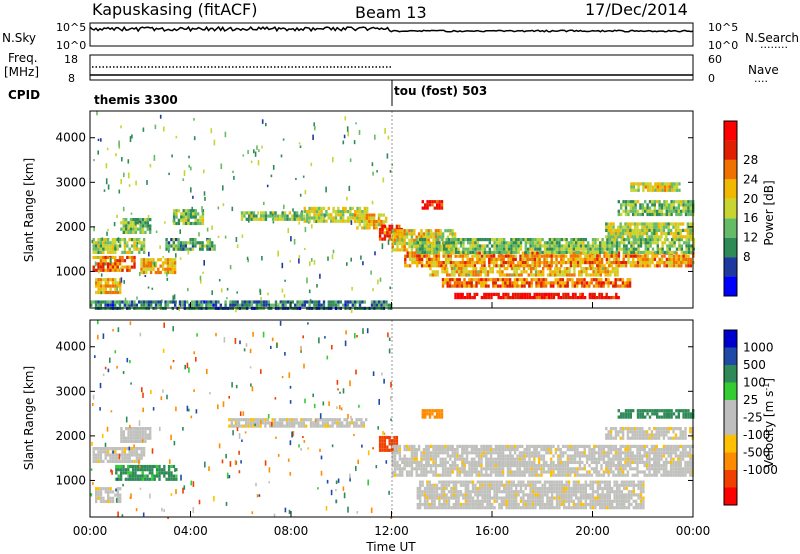  I want to click on noise-search-label: N.Search, so click(772, 38).